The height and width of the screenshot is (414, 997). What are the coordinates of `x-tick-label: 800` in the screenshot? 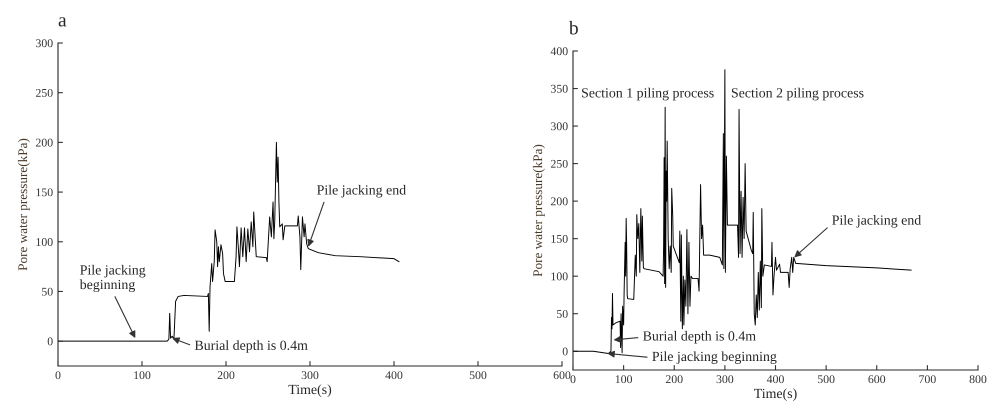 It's located at (978, 379).